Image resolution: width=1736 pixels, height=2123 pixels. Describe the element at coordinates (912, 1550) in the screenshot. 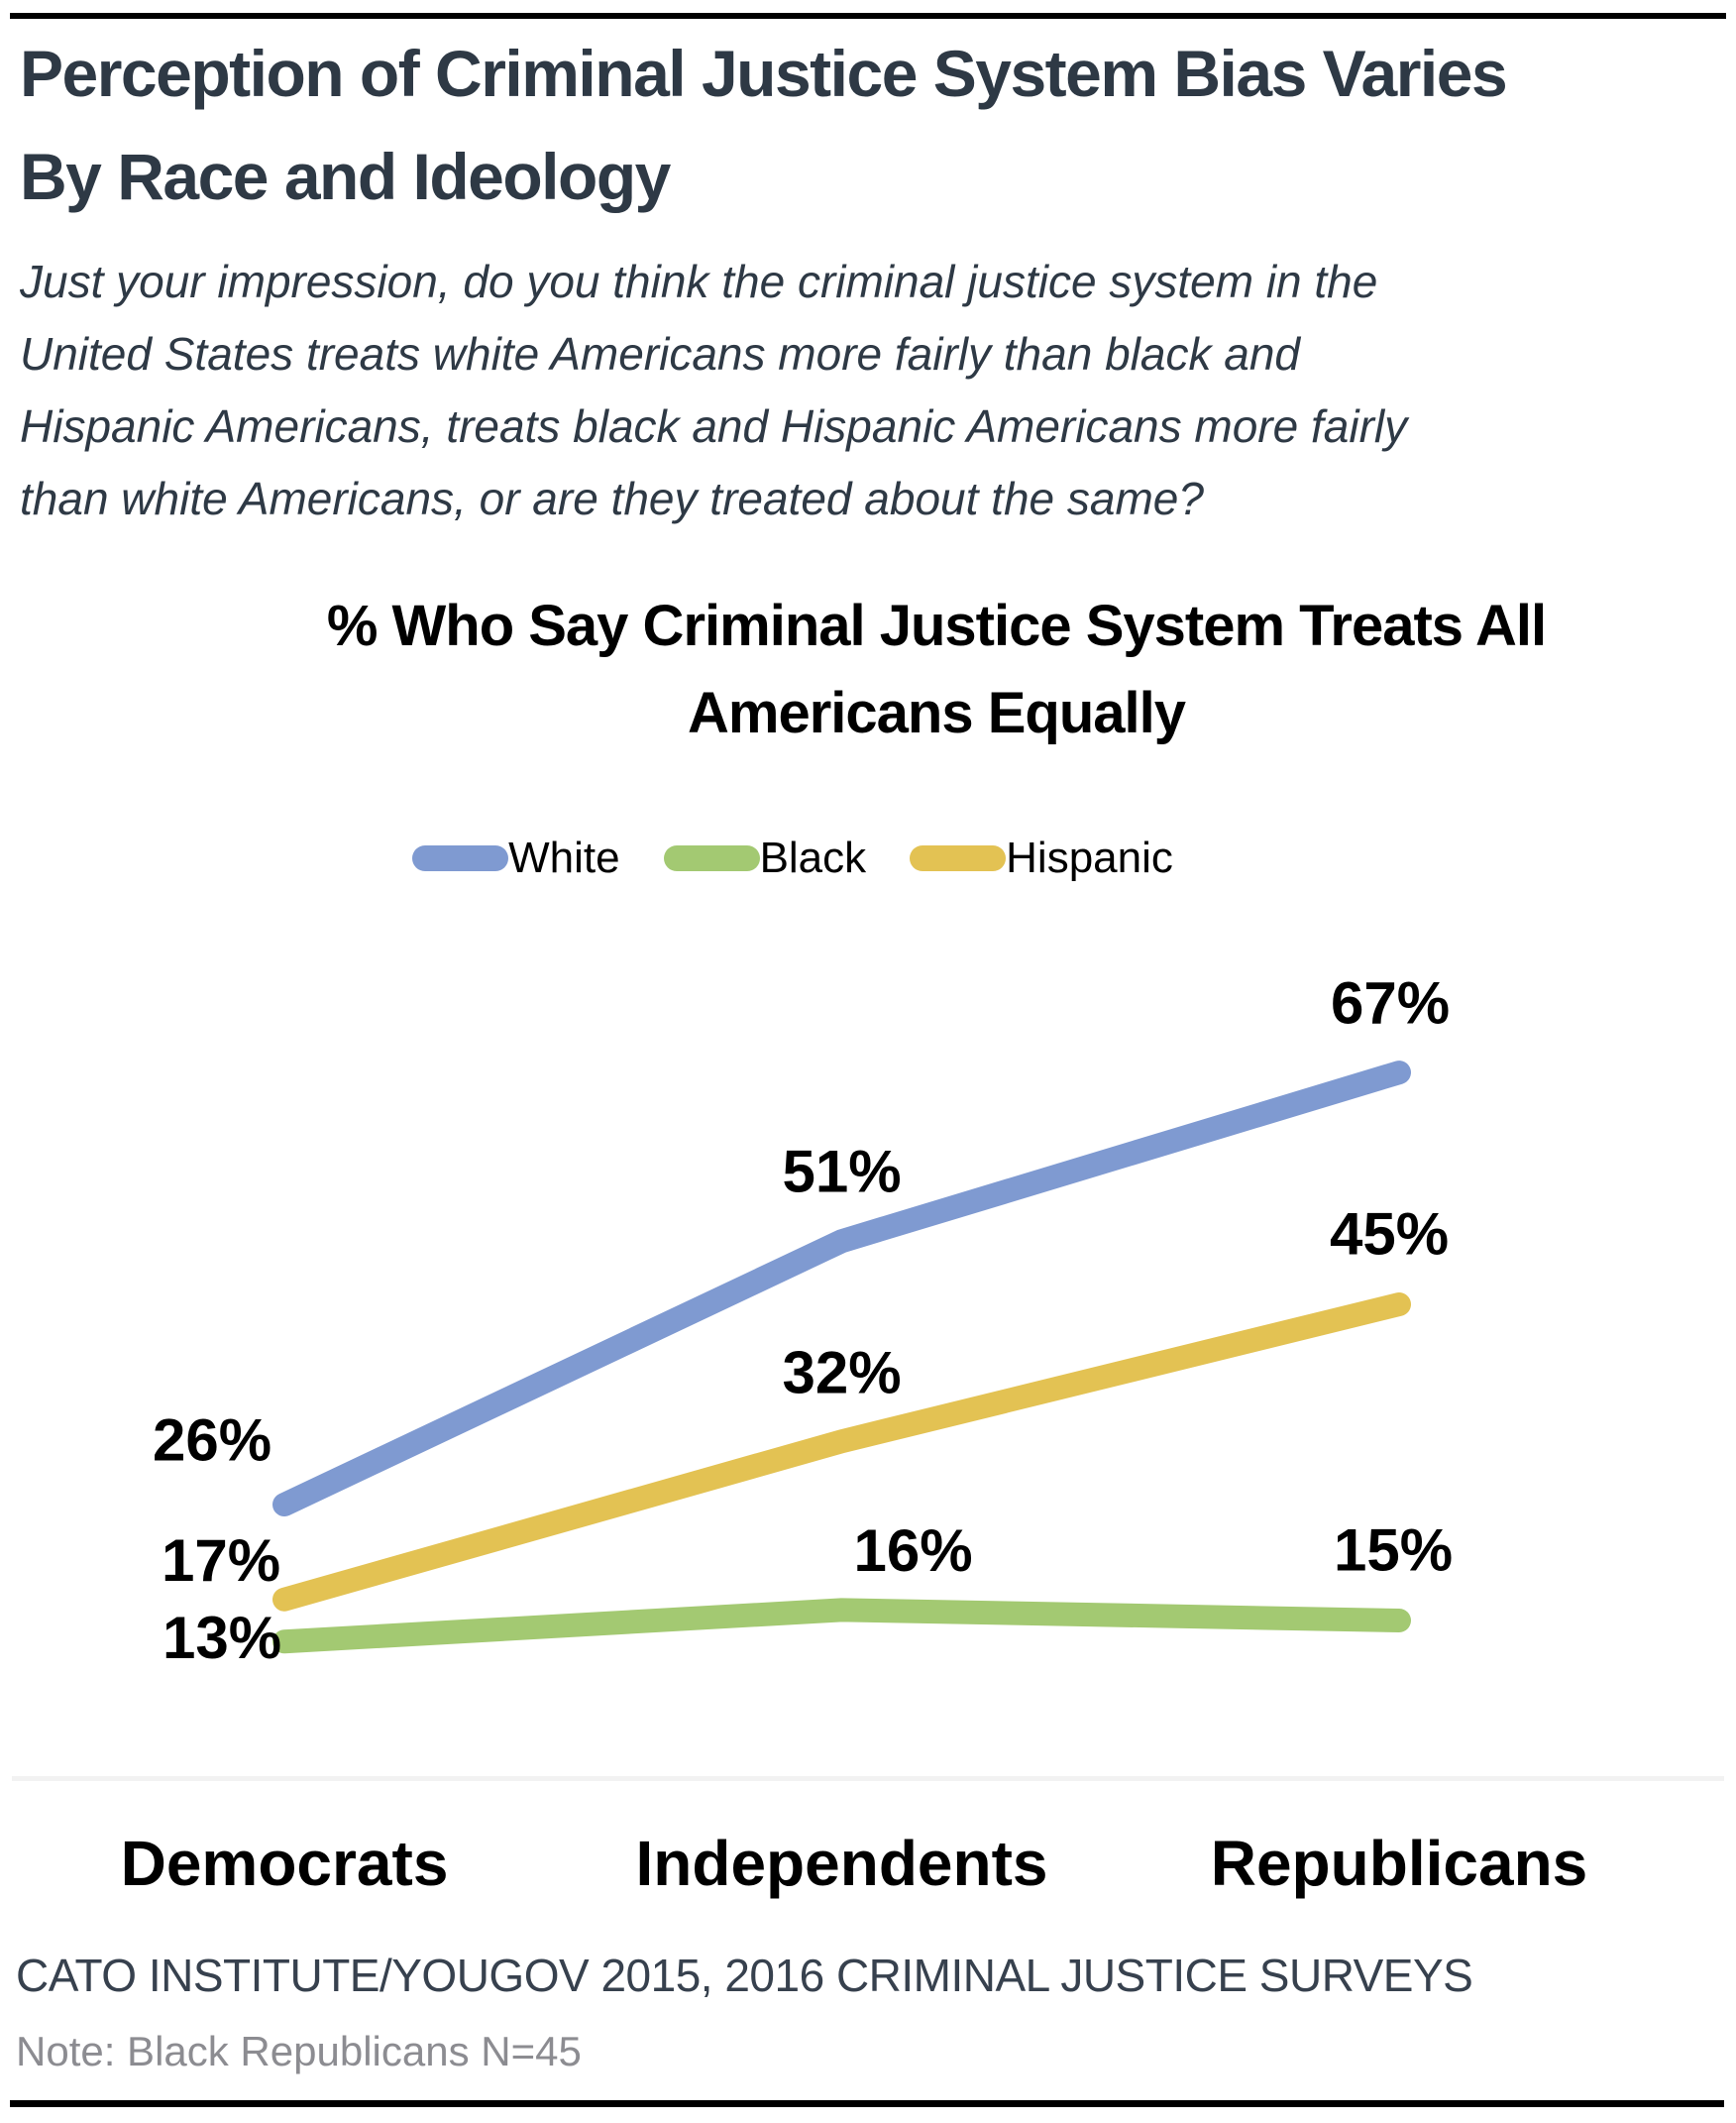

I see `value-label-black-1: 16%` at that location.